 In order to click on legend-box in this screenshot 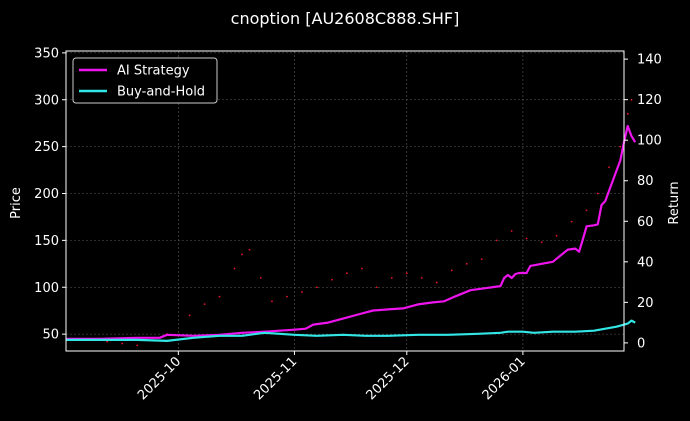, I will do `click(145, 80)`.